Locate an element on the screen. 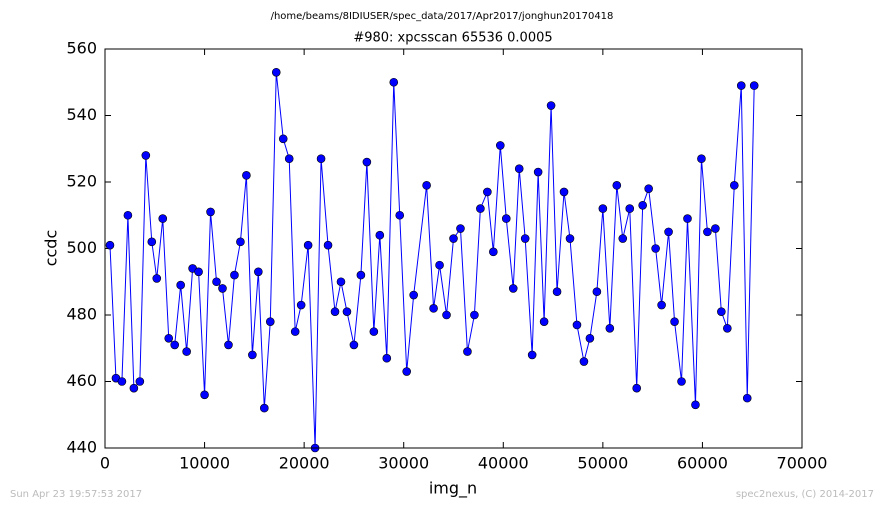  x-tick-label: 70000 is located at coordinates (802, 463).